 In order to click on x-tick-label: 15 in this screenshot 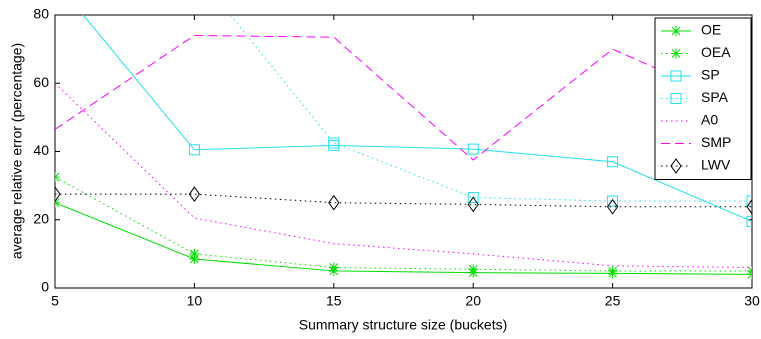, I will do `click(334, 301)`.